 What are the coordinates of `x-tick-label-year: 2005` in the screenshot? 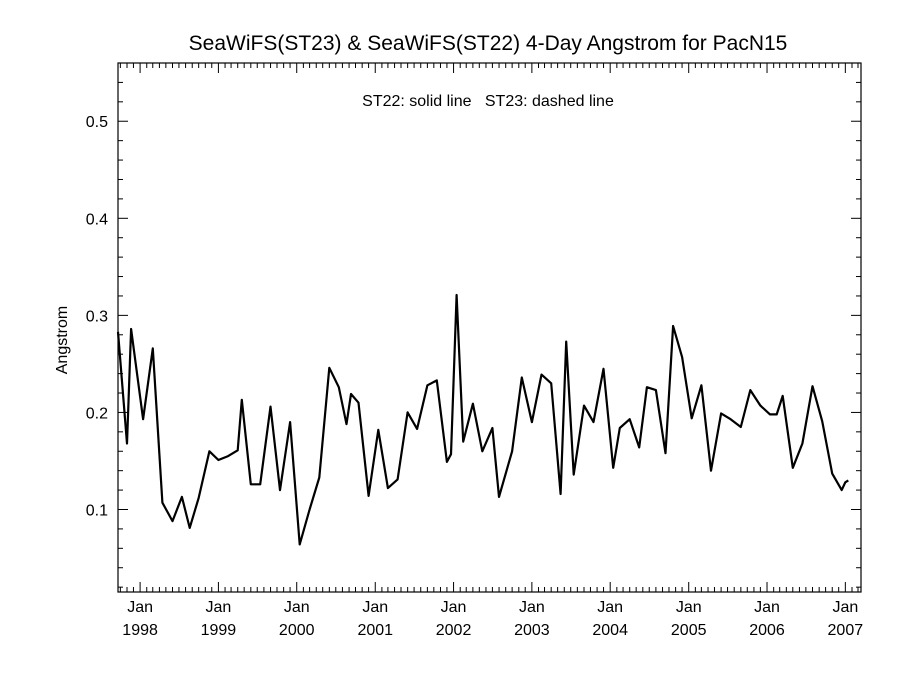 It's located at (689, 630).